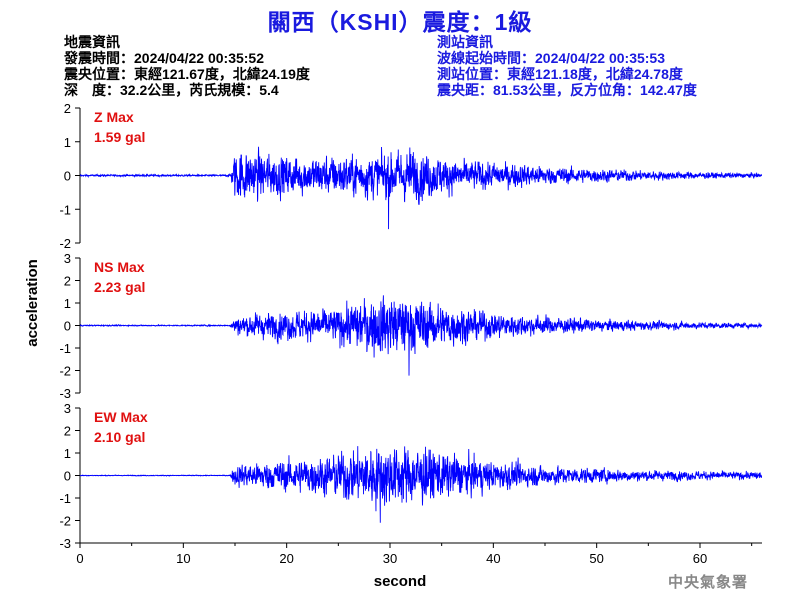 The width and height of the screenshot is (800, 600). I want to click on panel-3-y-tick-label: 2, so click(67, 431).